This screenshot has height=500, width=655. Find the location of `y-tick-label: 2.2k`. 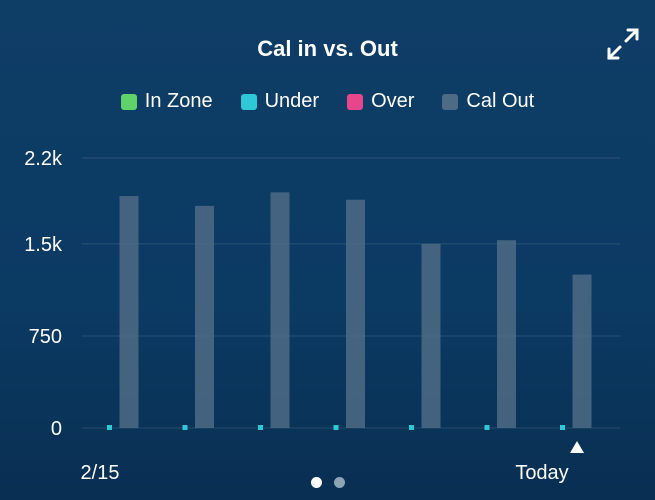

y-tick-label: 2.2k is located at coordinates (43, 159).